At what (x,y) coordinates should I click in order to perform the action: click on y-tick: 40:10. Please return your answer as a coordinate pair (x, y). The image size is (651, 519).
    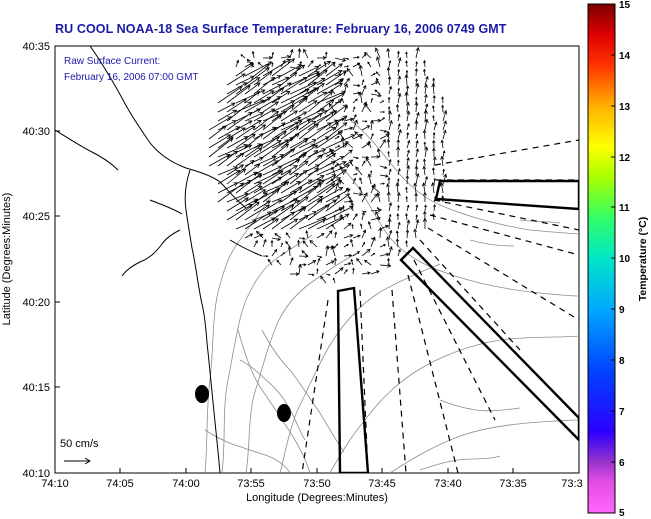
    Looking at the image, I should click on (36, 474).